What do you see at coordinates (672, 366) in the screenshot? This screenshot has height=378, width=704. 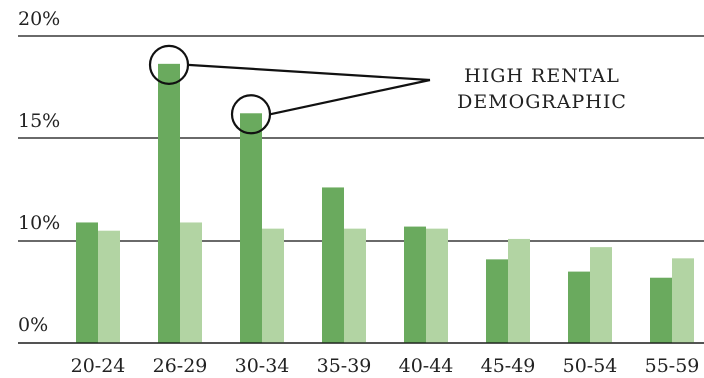 I see `x-tick-label: 55-59` at bounding box center [672, 366].